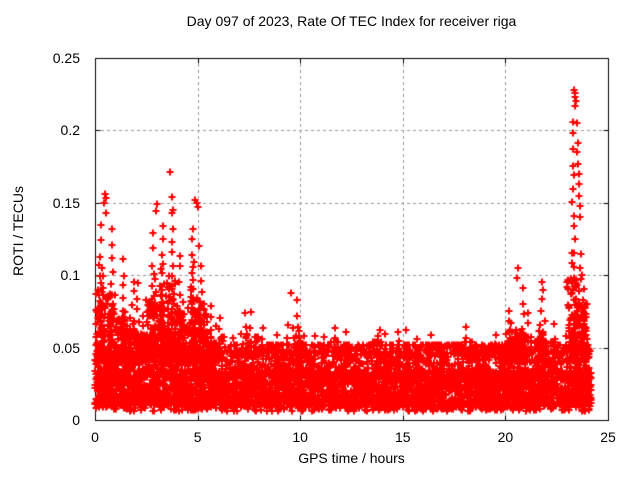 The height and width of the screenshot is (480, 640). Describe the element at coordinates (66, 347) in the screenshot. I see `y-tick-label: 0.05` at that location.